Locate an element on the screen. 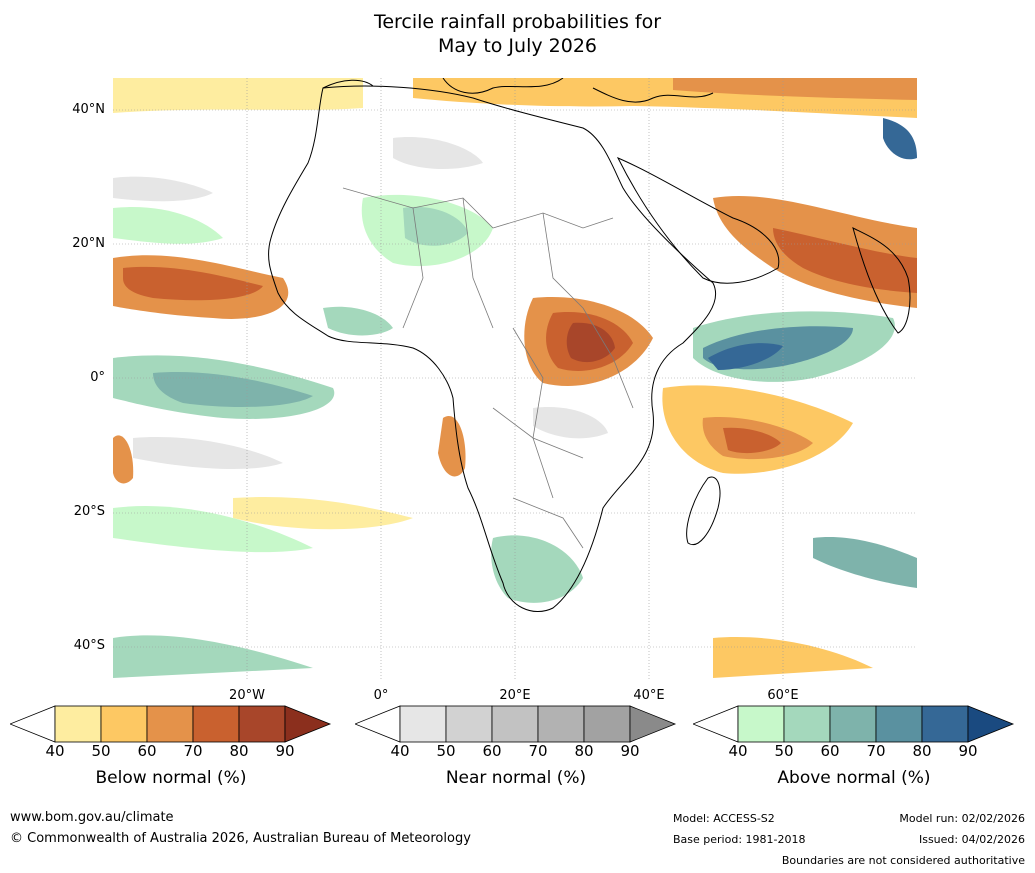 The width and height of the screenshot is (1035, 873). lat-label-20n: 20°N is located at coordinates (88, 243).